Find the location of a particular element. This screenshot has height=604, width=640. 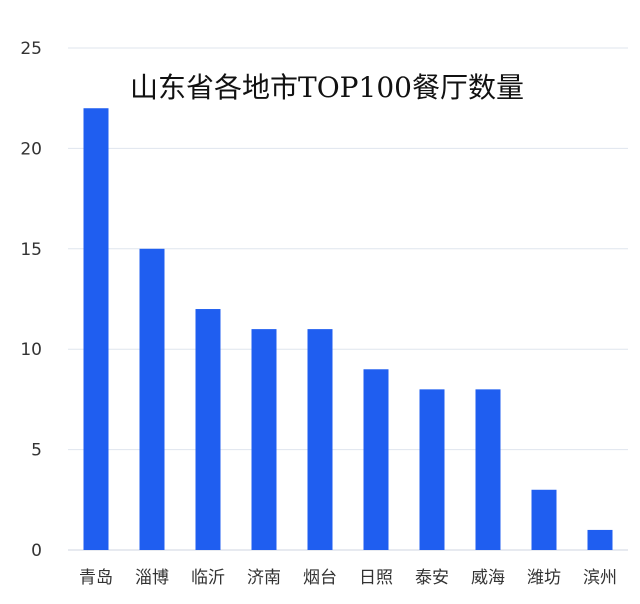

y-tick-label: 25 is located at coordinates (31, 49).